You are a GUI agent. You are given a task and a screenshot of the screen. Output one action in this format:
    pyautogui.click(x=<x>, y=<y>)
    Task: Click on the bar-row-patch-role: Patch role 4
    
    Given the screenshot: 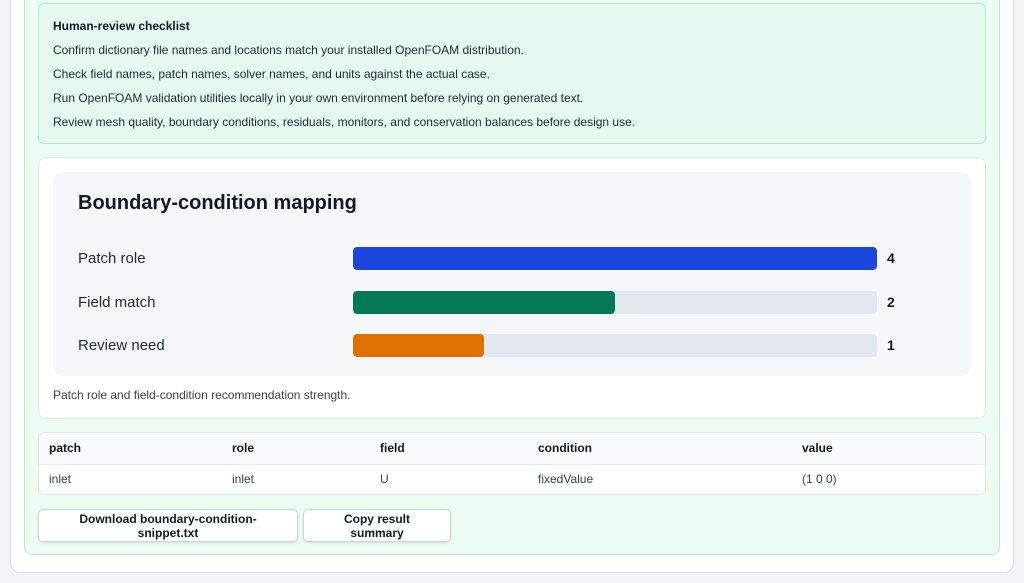 What is the action you would take?
    pyautogui.click(x=518, y=259)
    